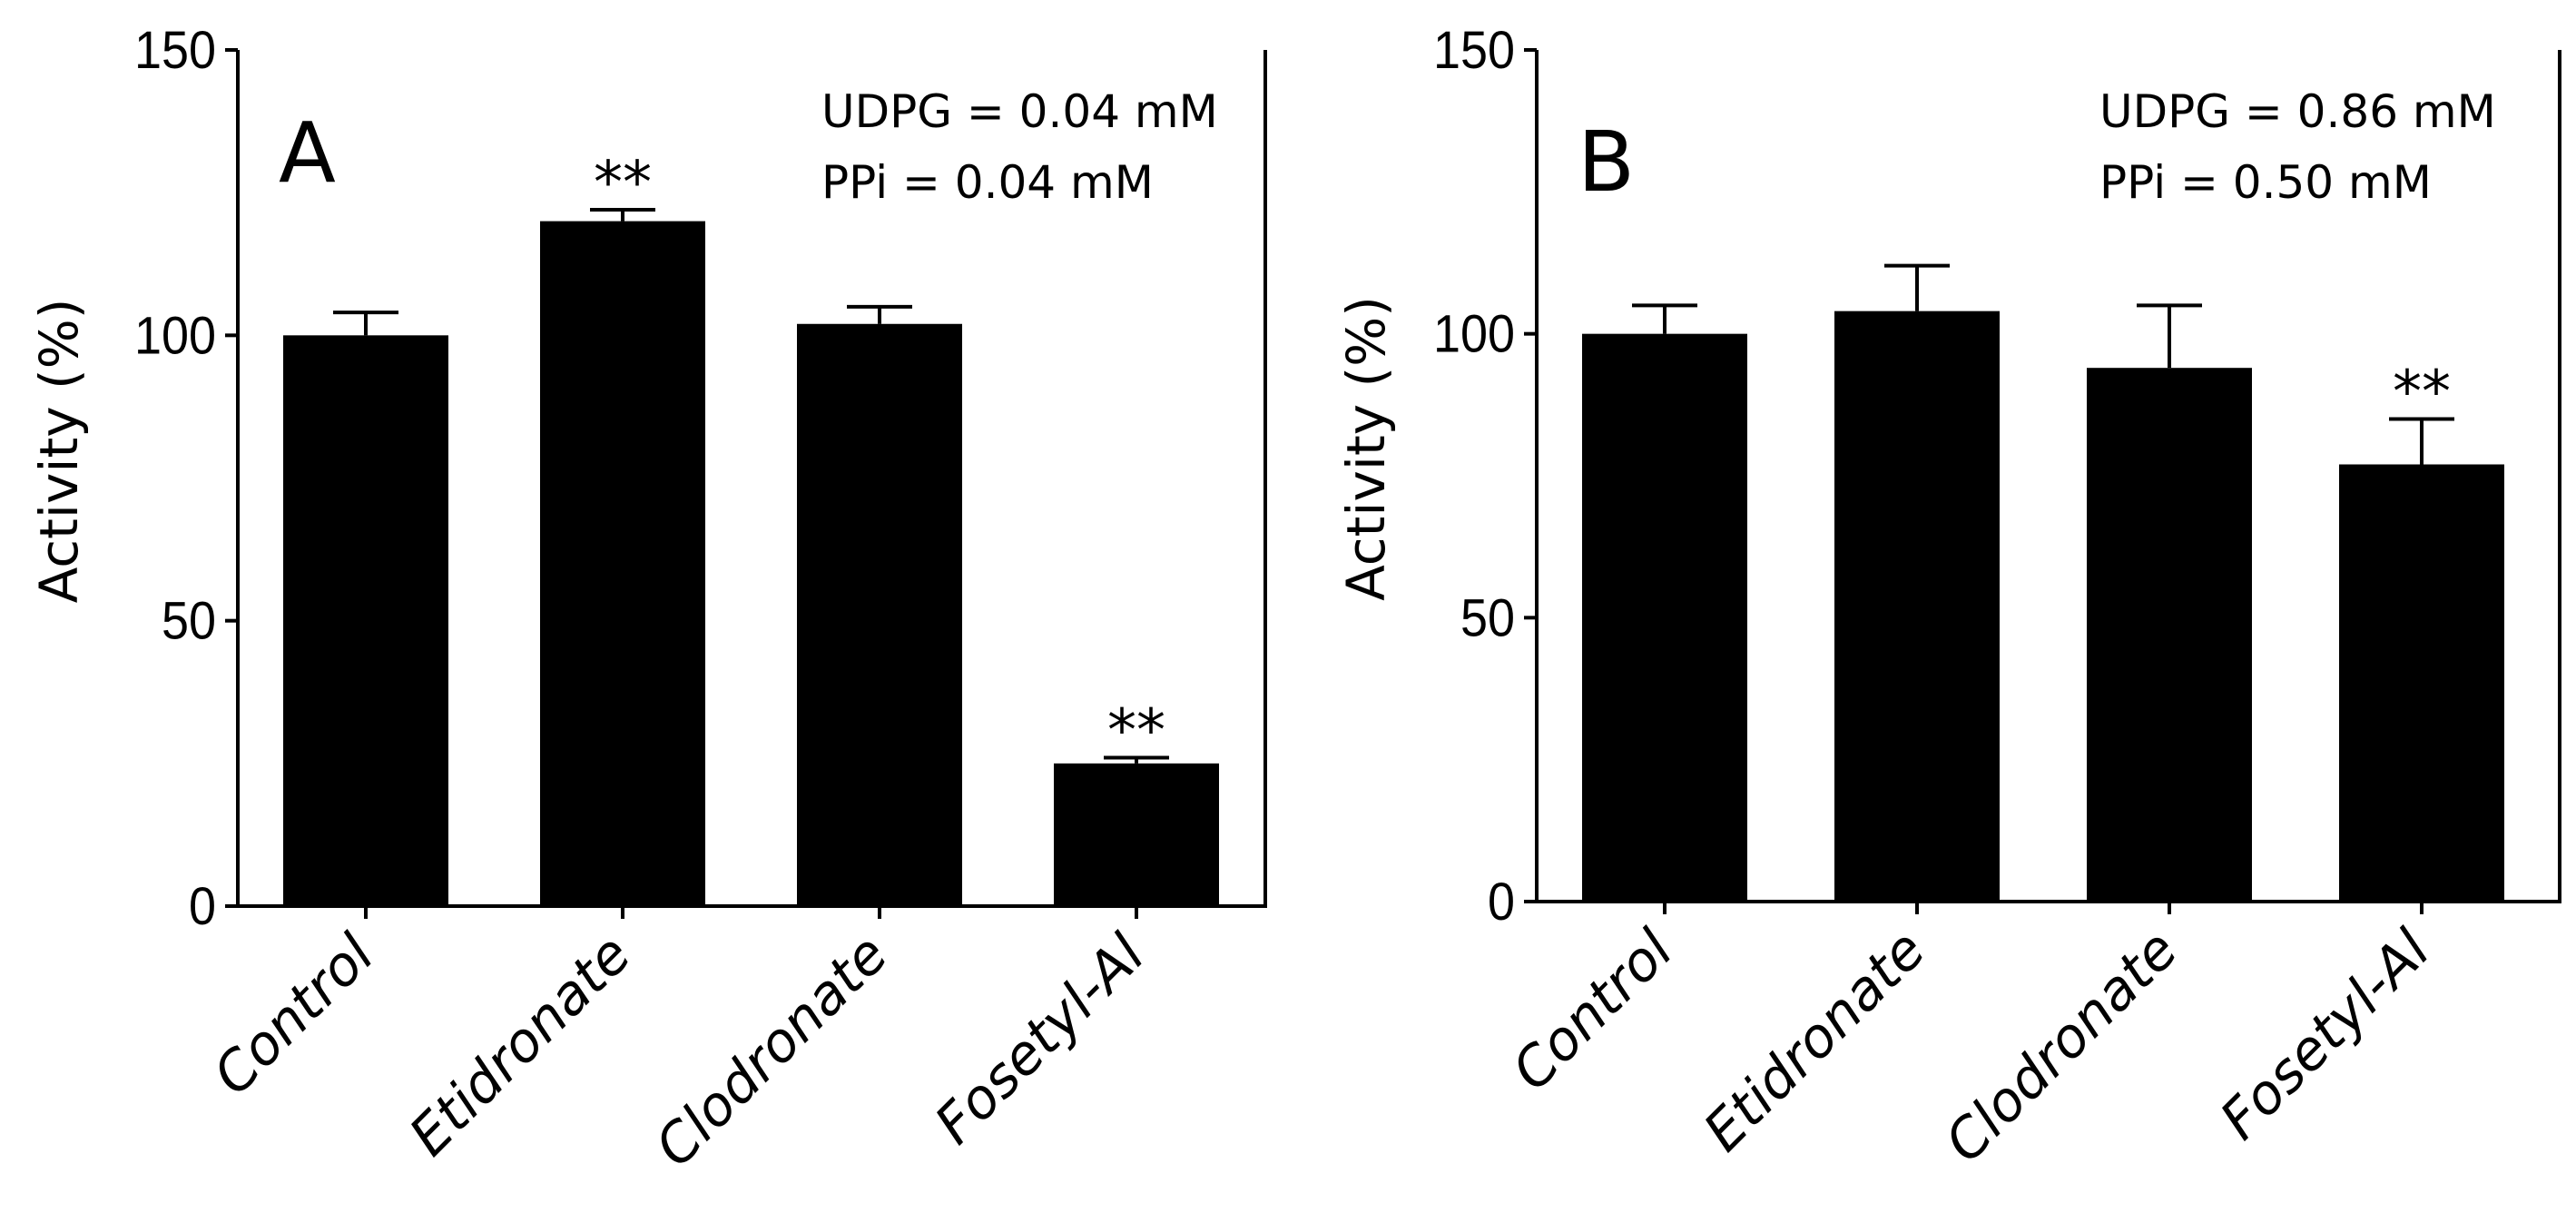  What do you see at coordinates (2265, 182) in the screenshot?
I see `condition-label: PPi = 0.50 mM` at bounding box center [2265, 182].